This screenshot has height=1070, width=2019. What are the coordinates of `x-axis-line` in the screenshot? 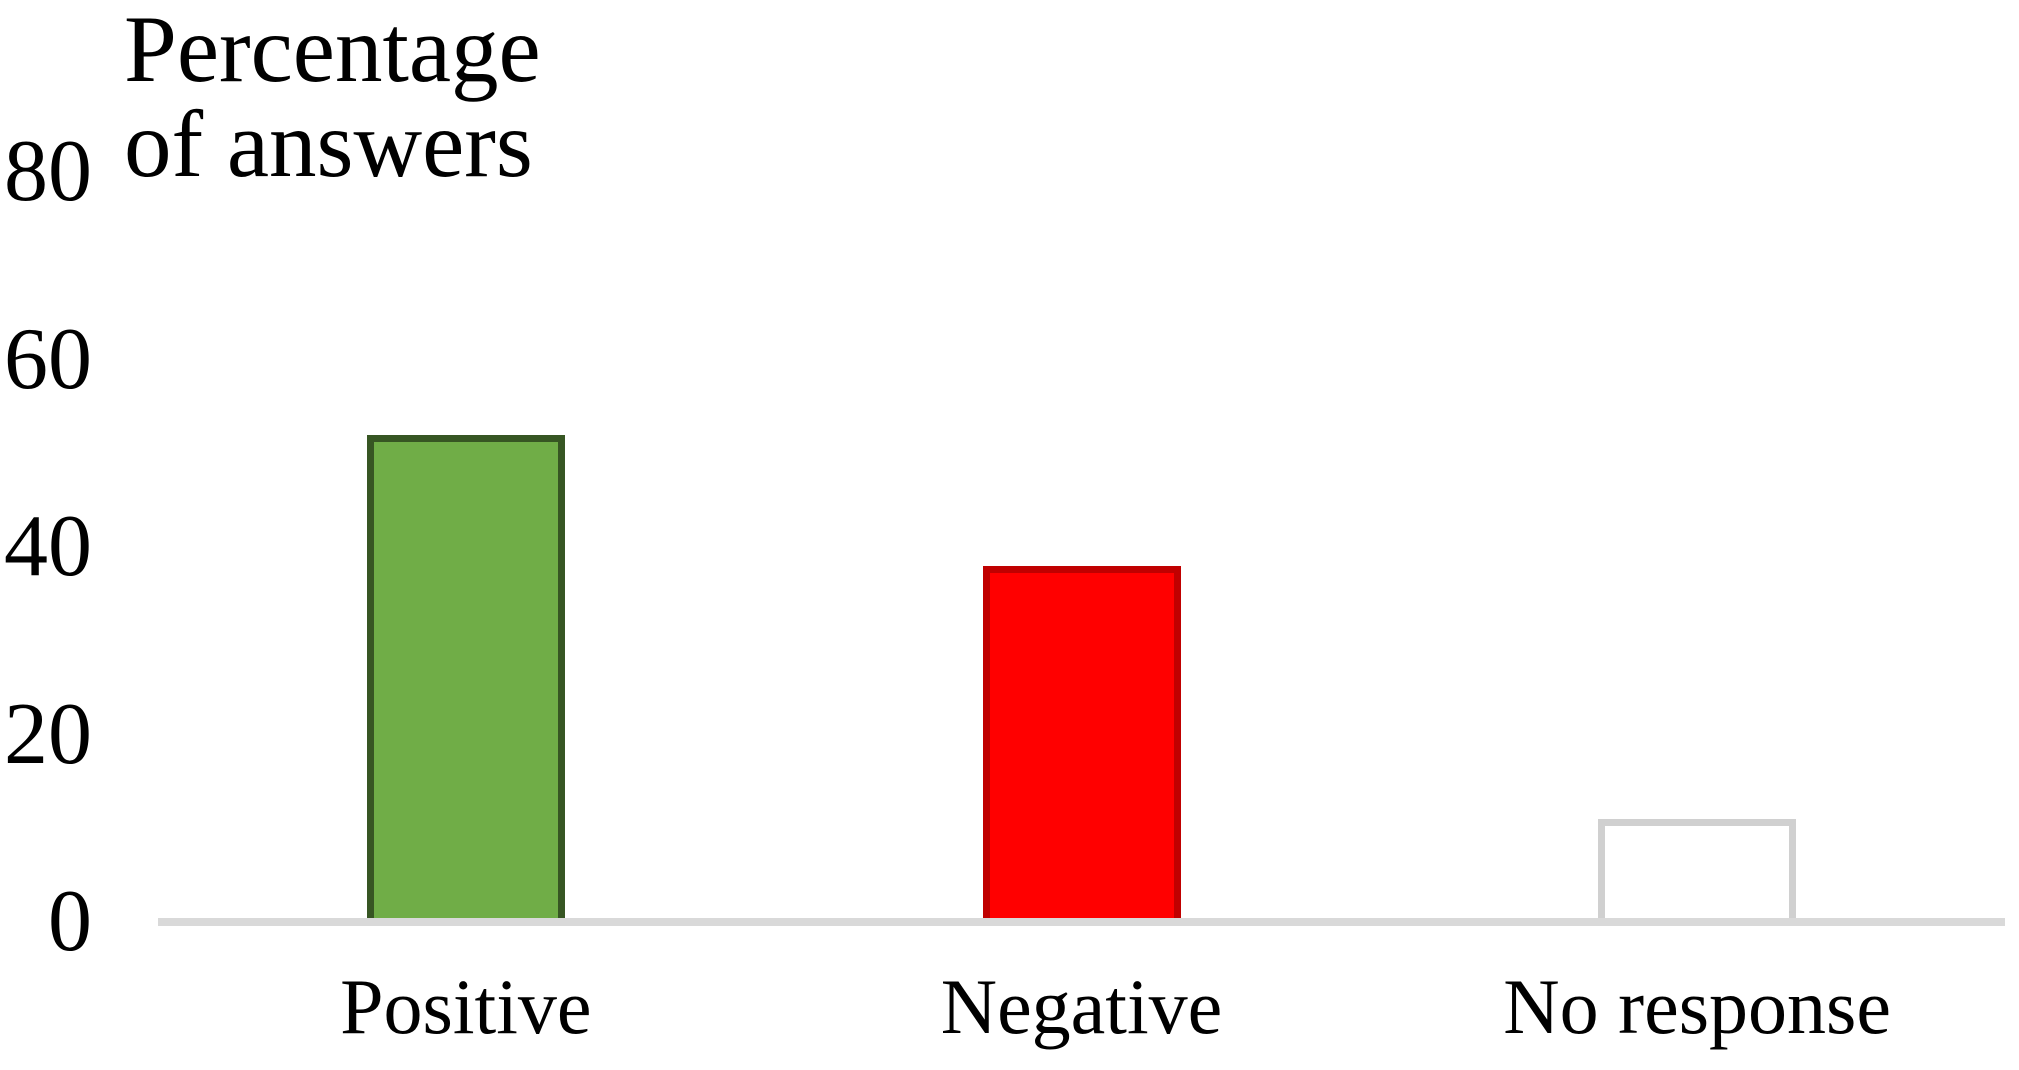 It's located at (1081, 922).